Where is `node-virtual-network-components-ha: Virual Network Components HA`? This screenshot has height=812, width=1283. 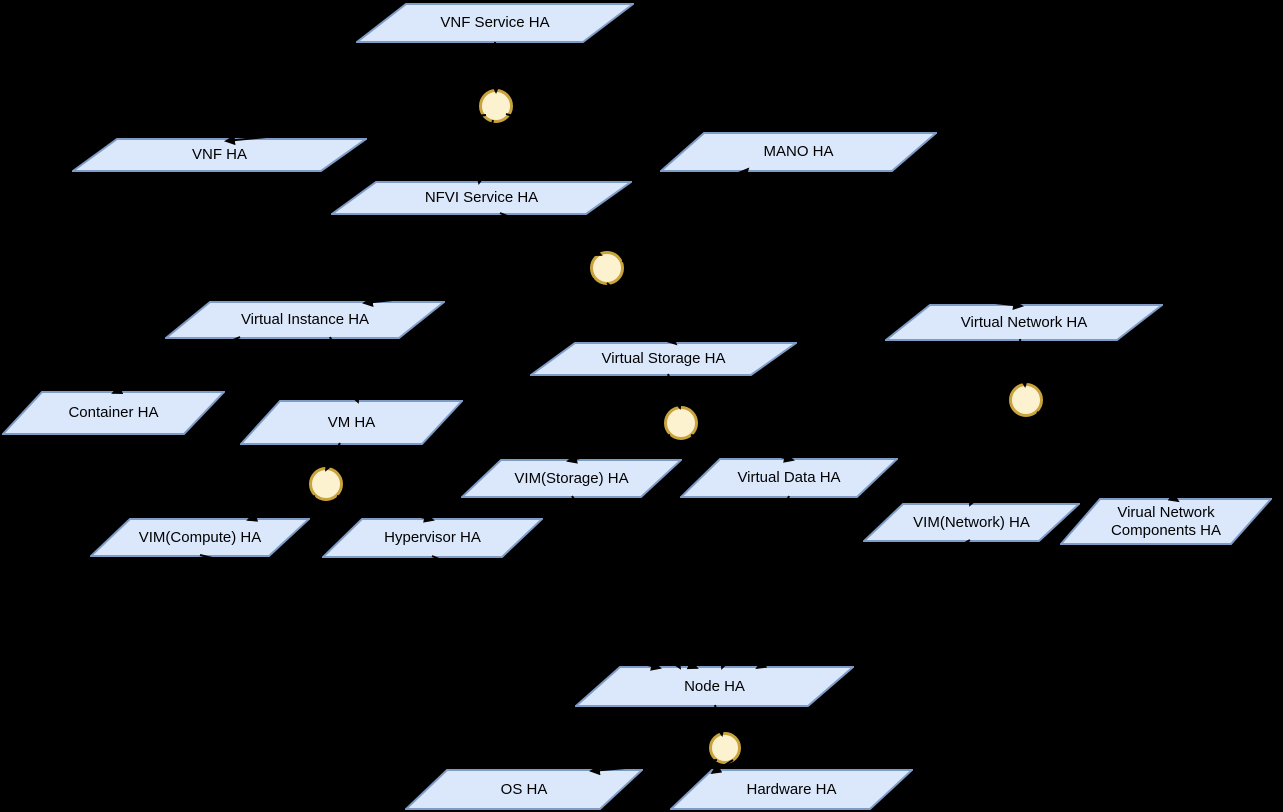
node-virtual-network-components-ha: Virual Network Components HA is located at coordinates (1166, 521).